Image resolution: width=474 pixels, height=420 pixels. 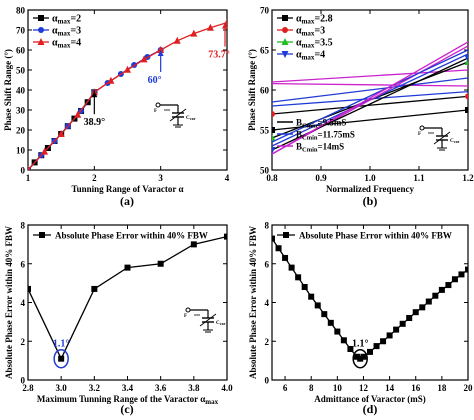 I want to click on x-tick-label: 1, so click(x=28, y=178).